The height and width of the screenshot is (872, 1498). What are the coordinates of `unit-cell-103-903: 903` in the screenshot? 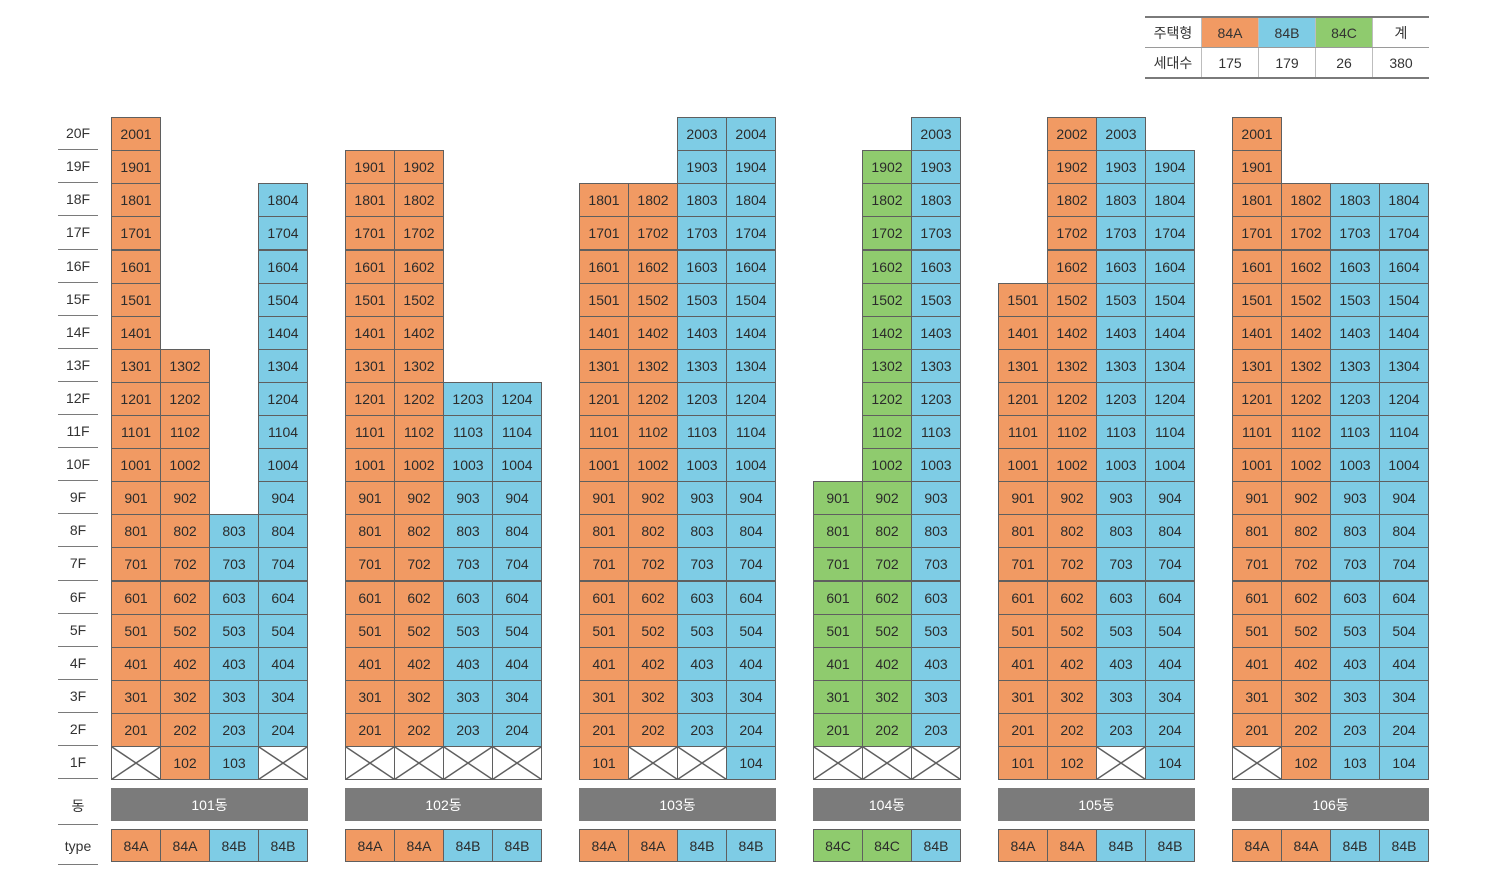 It's located at (702, 498).